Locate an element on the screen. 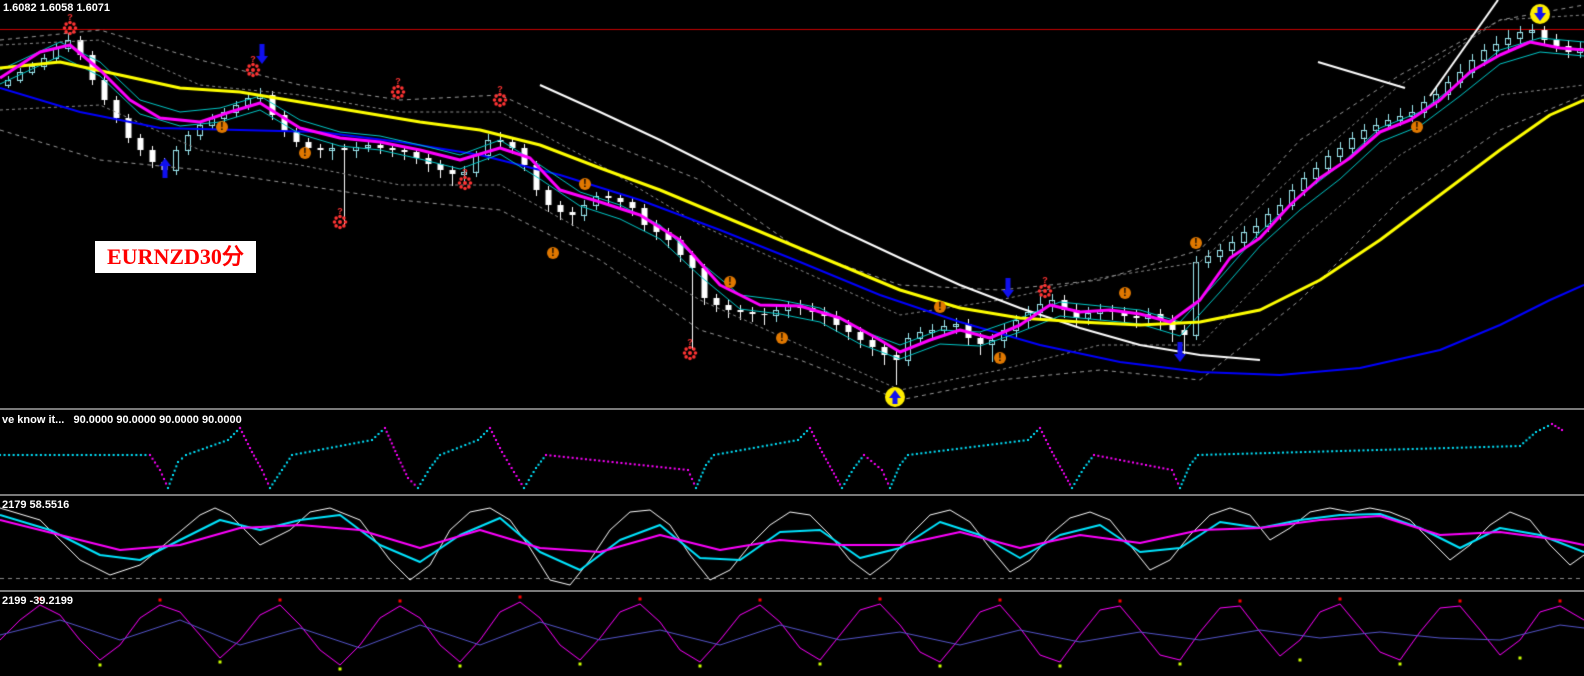  indicator2-values-label: 2179 58.5516 is located at coordinates (36, 505).